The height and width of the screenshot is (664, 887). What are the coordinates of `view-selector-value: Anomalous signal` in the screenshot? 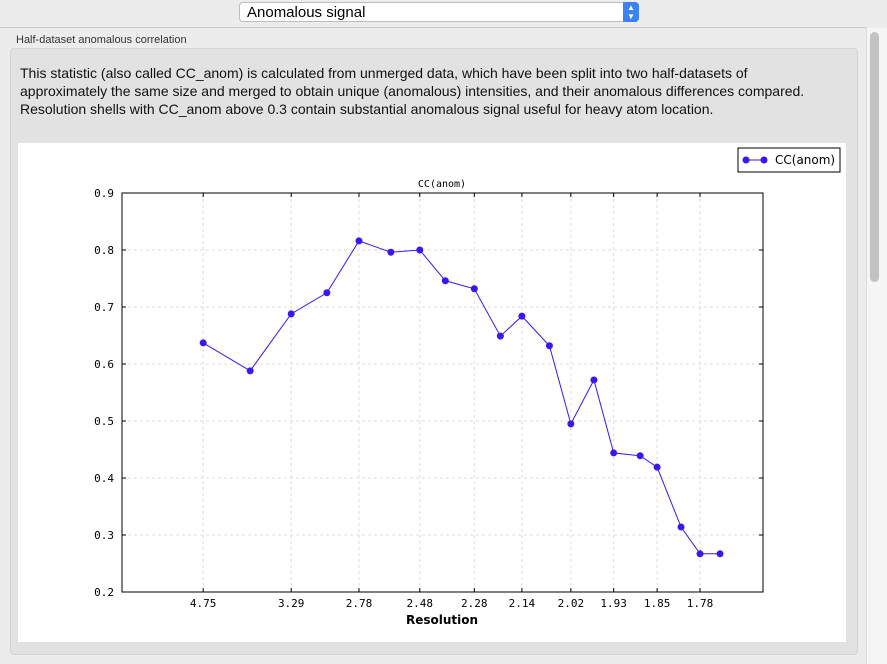 It's located at (306, 12).